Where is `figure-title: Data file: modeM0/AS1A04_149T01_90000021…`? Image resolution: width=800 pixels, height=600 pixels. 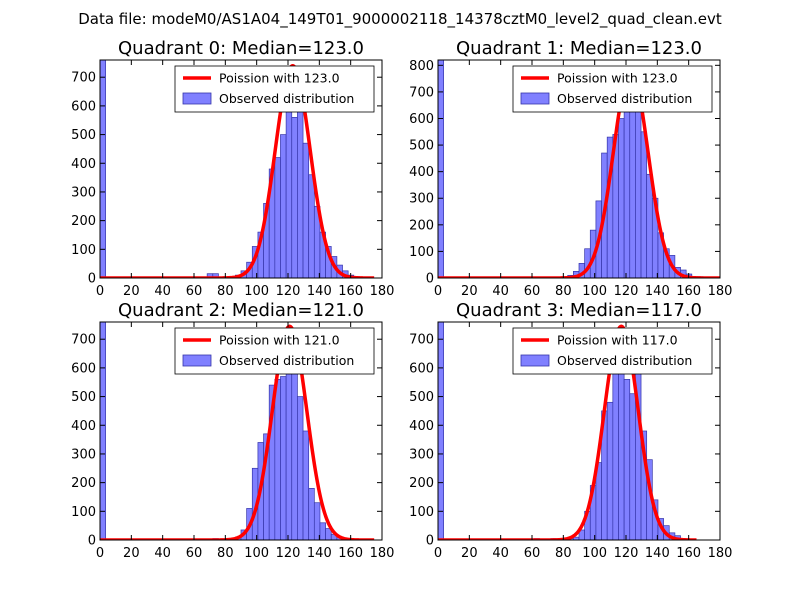
figure-title: Data file: modeM0/AS1A04_149T01_90000021… is located at coordinates (400, 19).